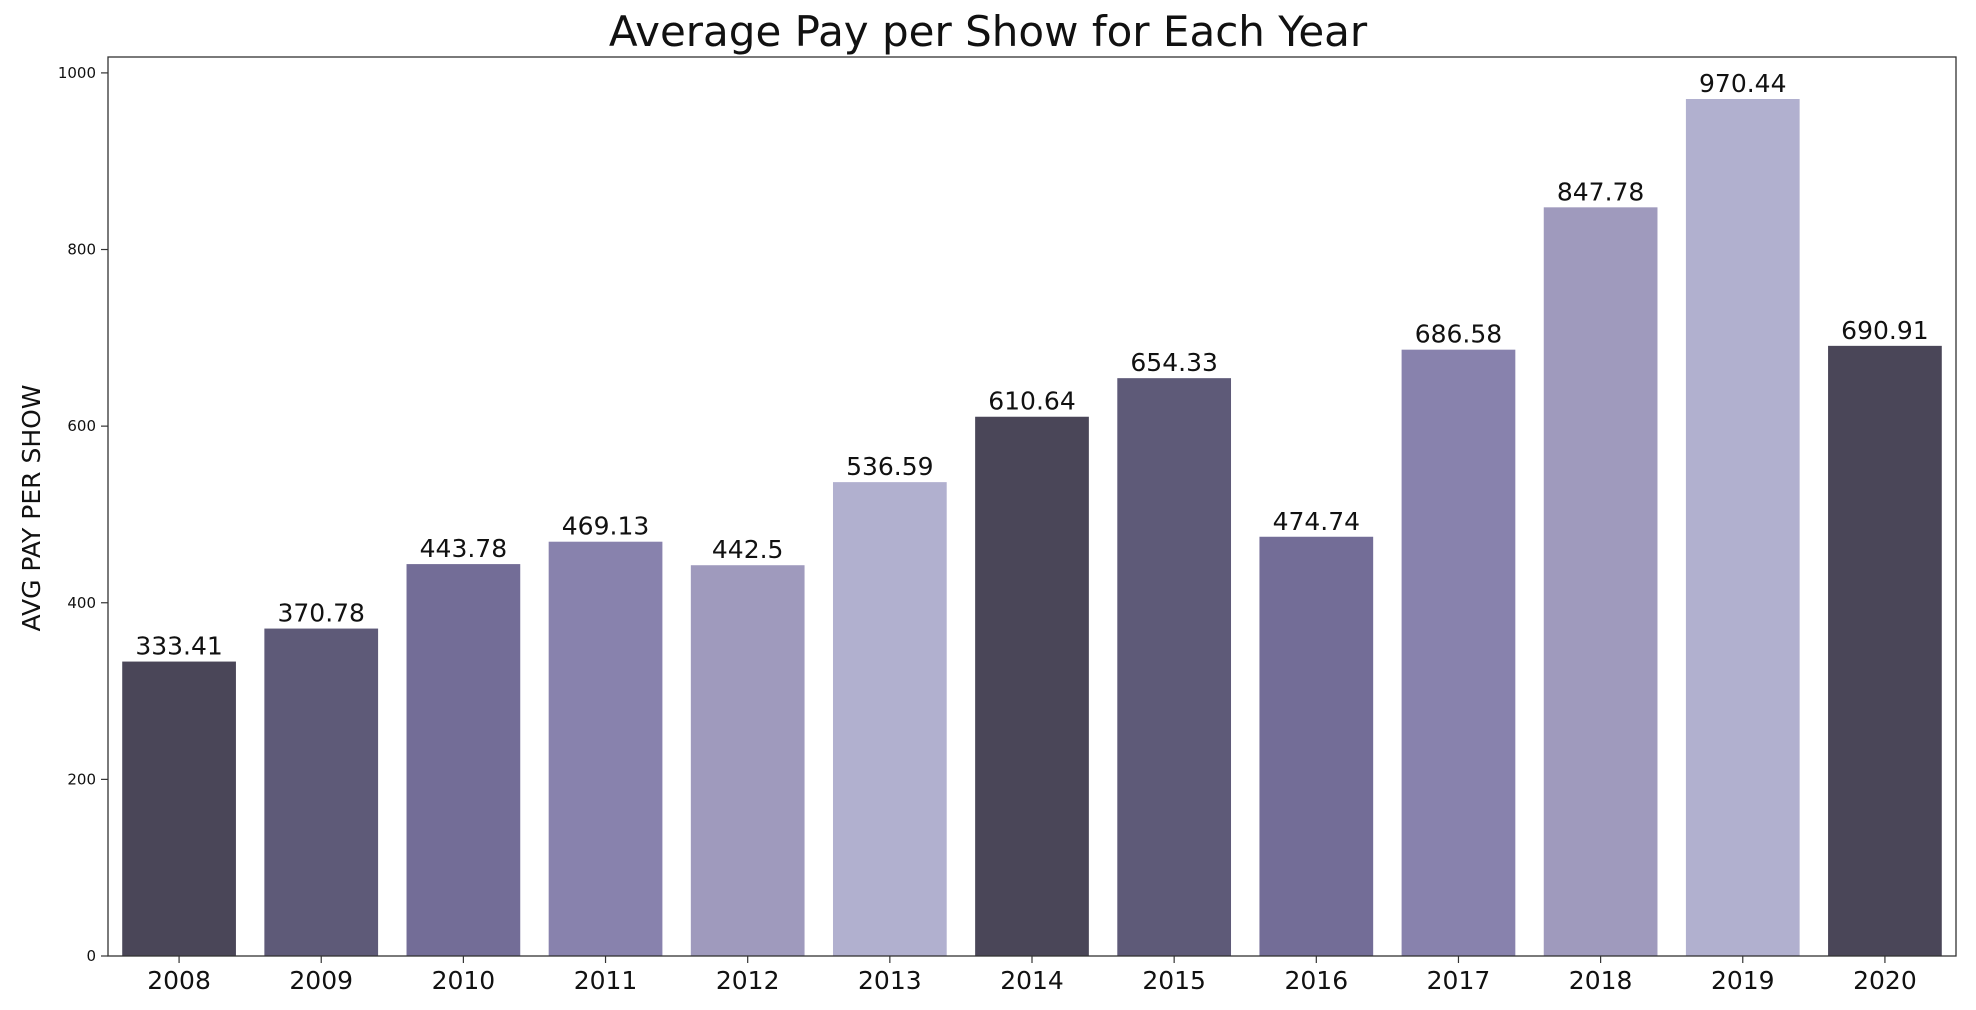 This screenshot has width=1976, height=1010. I want to click on y-tick-label: 600, so click(81, 426).